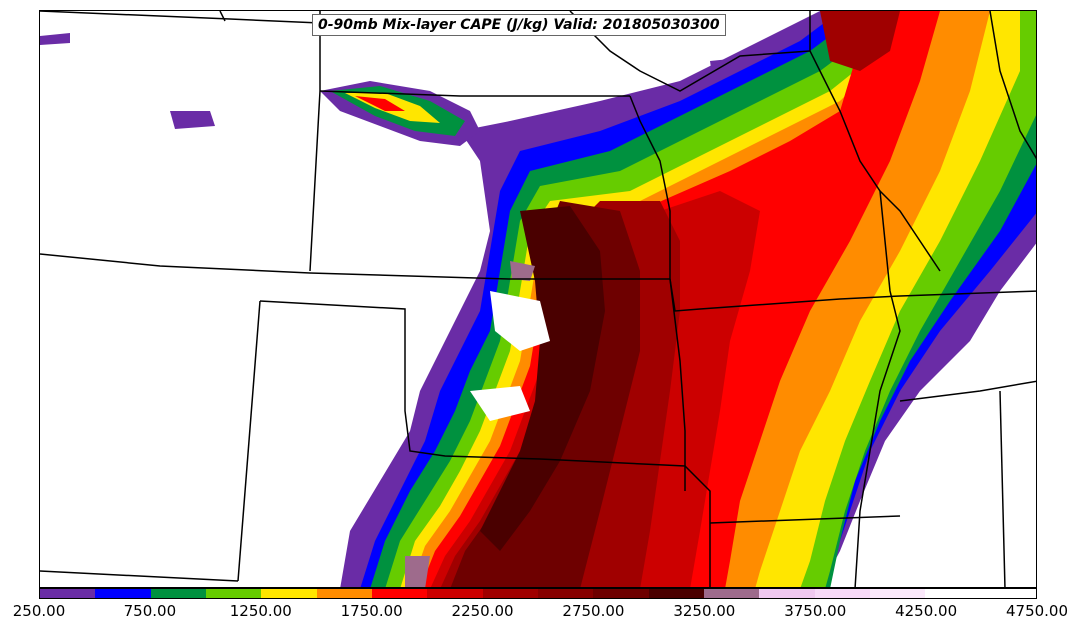  I want to click on colorbar, so click(538, 593).